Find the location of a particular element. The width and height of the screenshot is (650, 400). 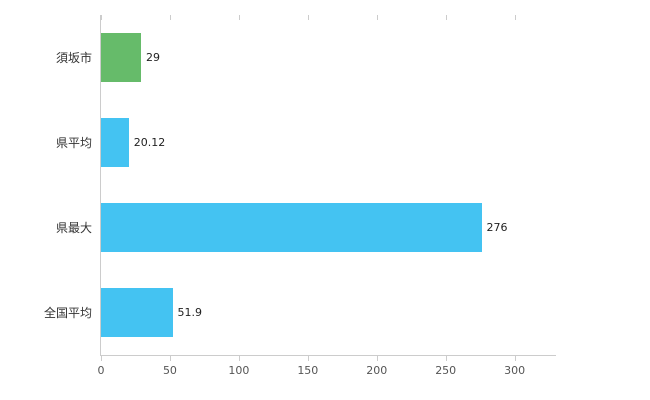

x-tick-label: 0 is located at coordinates (101, 370).